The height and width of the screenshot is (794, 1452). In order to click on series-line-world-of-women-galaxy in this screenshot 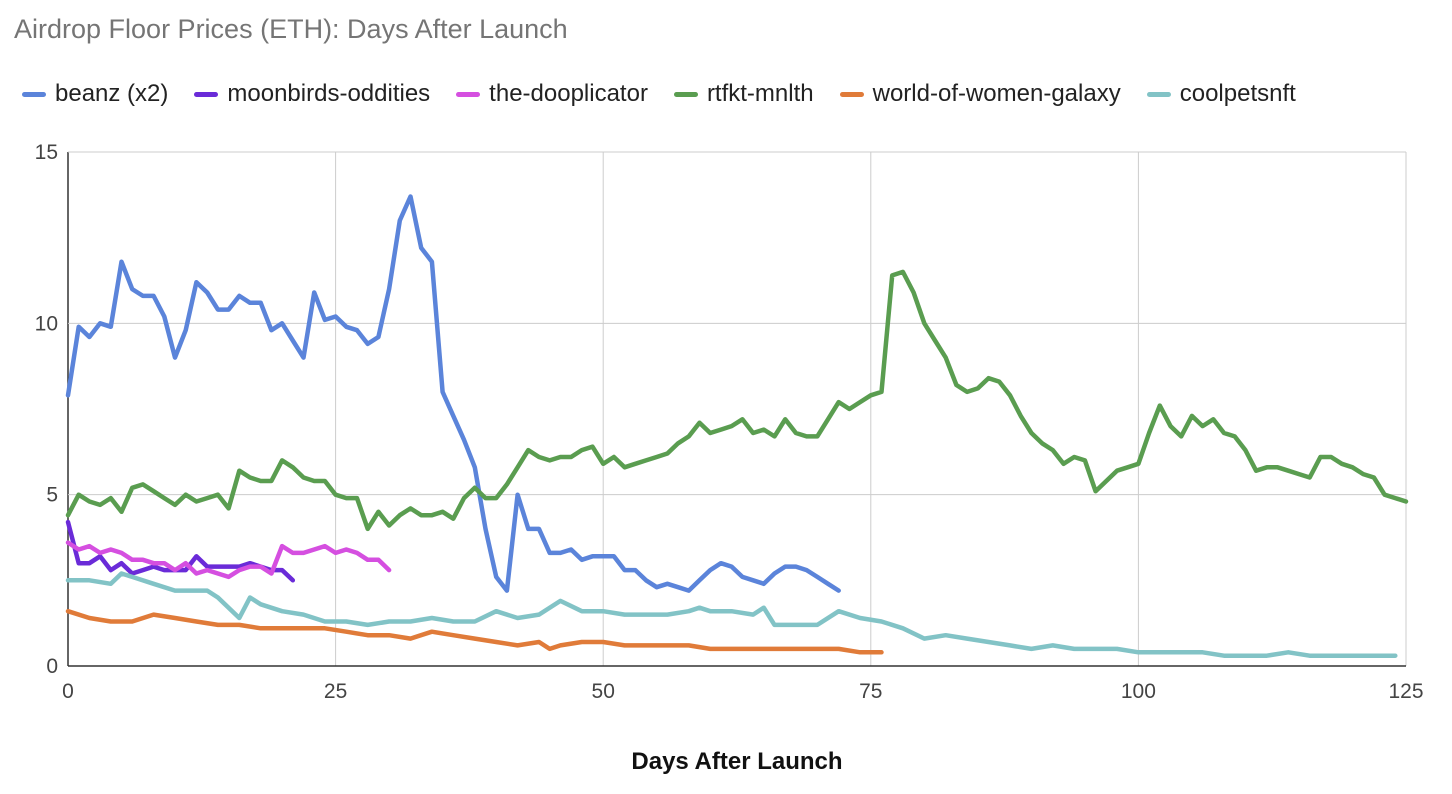, I will do `click(474, 631)`.